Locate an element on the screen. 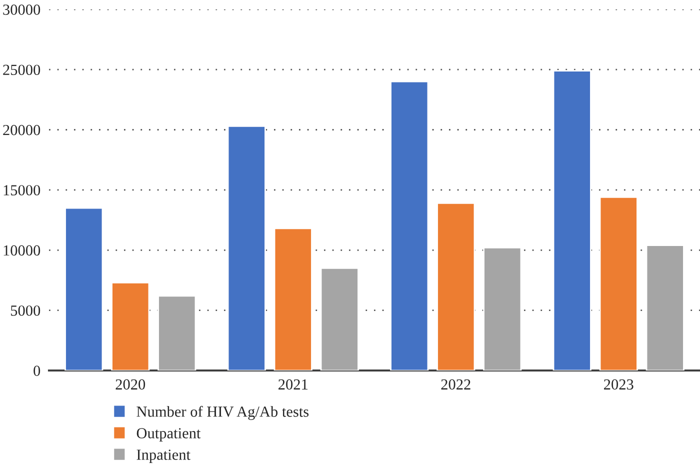 Image resolution: width=700 pixels, height=469 pixels. legend-label: Number of HIV Ag/Ab tests is located at coordinates (222, 413).